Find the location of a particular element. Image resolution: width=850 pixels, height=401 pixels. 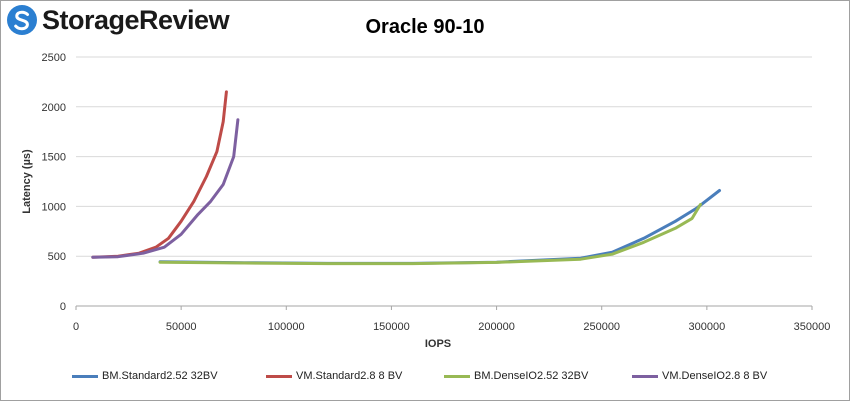

brand-logo: StorageReview is located at coordinates (118, 20).